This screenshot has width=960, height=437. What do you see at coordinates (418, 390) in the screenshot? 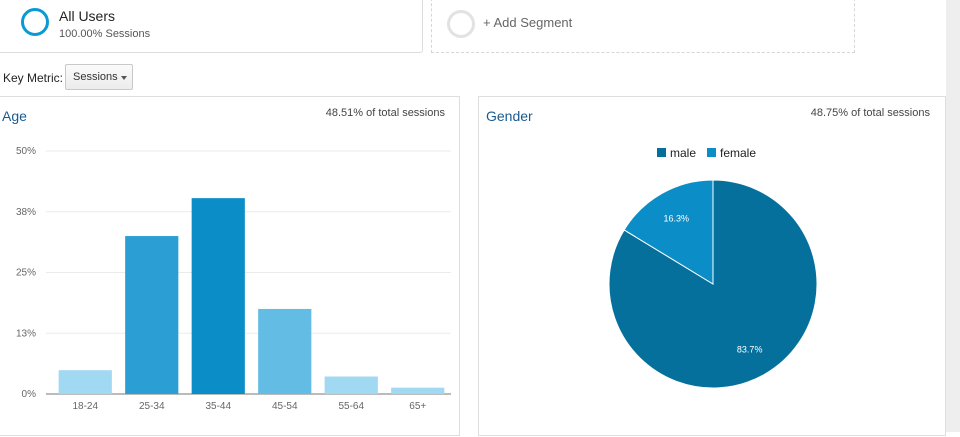
I see `bar-65+` at bounding box center [418, 390].